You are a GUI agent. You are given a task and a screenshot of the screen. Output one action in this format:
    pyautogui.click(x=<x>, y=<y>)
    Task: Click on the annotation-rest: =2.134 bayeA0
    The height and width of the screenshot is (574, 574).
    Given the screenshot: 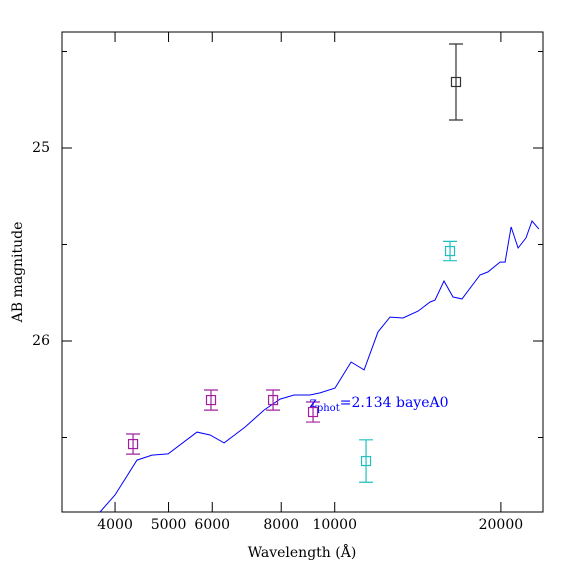 What is the action you would take?
    pyautogui.click(x=394, y=403)
    